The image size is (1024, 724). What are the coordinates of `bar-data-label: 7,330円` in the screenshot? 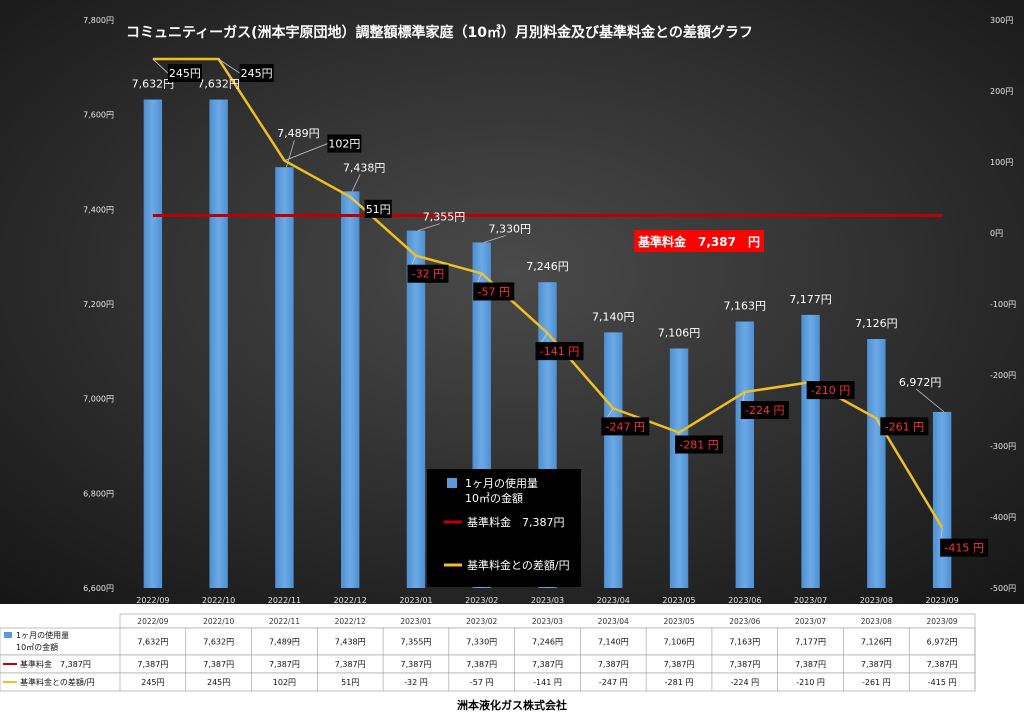 It's located at (509, 228).